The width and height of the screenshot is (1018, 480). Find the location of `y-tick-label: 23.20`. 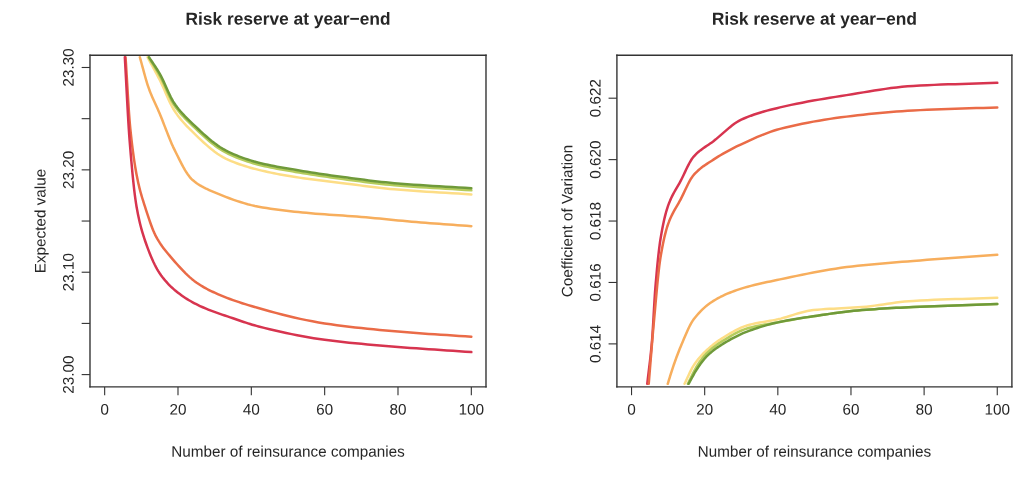

y-tick-label: 23.20 is located at coordinates (68, 170).